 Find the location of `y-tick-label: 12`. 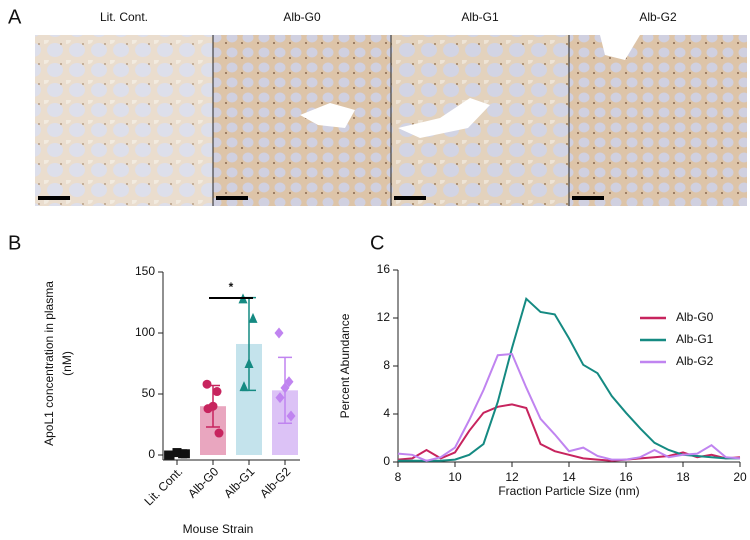

y-tick-label: 12 is located at coordinates (384, 317).